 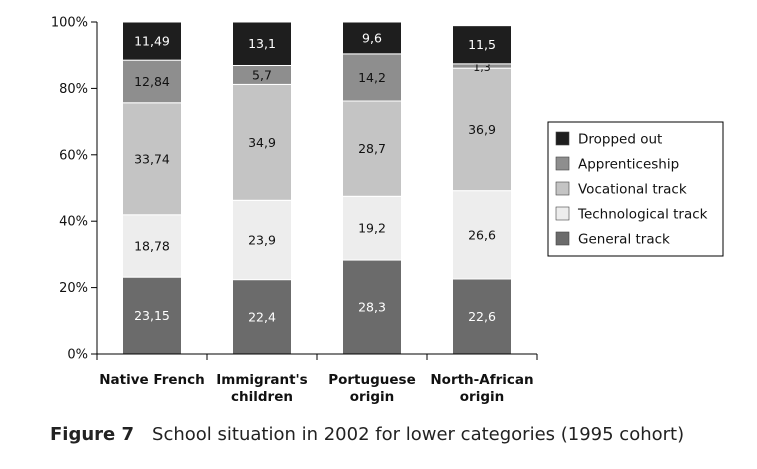 I want to click on legend-label: General track, so click(x=624, y=240).